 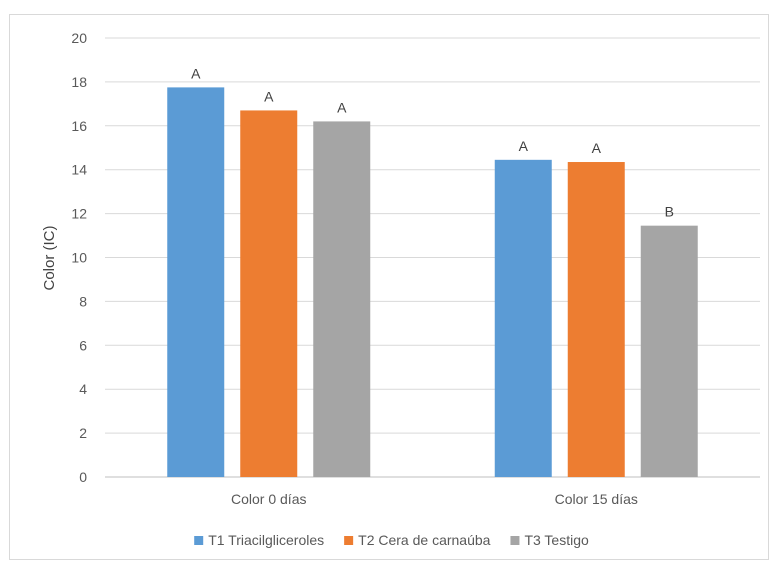 I want to click on x-axis-categories: Color 0 días Color 15 días, so click(x=434, y=499).